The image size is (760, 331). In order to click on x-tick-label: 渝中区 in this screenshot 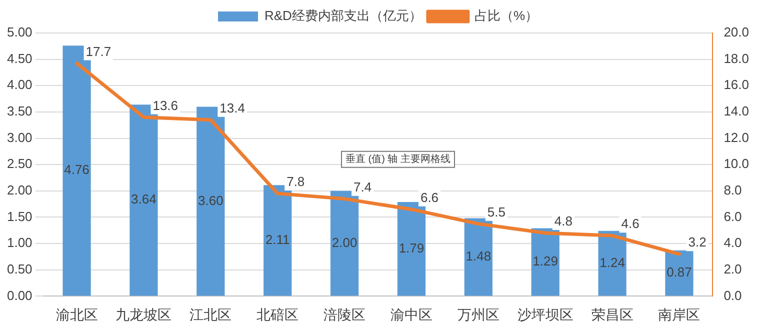, I will do `click(411, 314)`.